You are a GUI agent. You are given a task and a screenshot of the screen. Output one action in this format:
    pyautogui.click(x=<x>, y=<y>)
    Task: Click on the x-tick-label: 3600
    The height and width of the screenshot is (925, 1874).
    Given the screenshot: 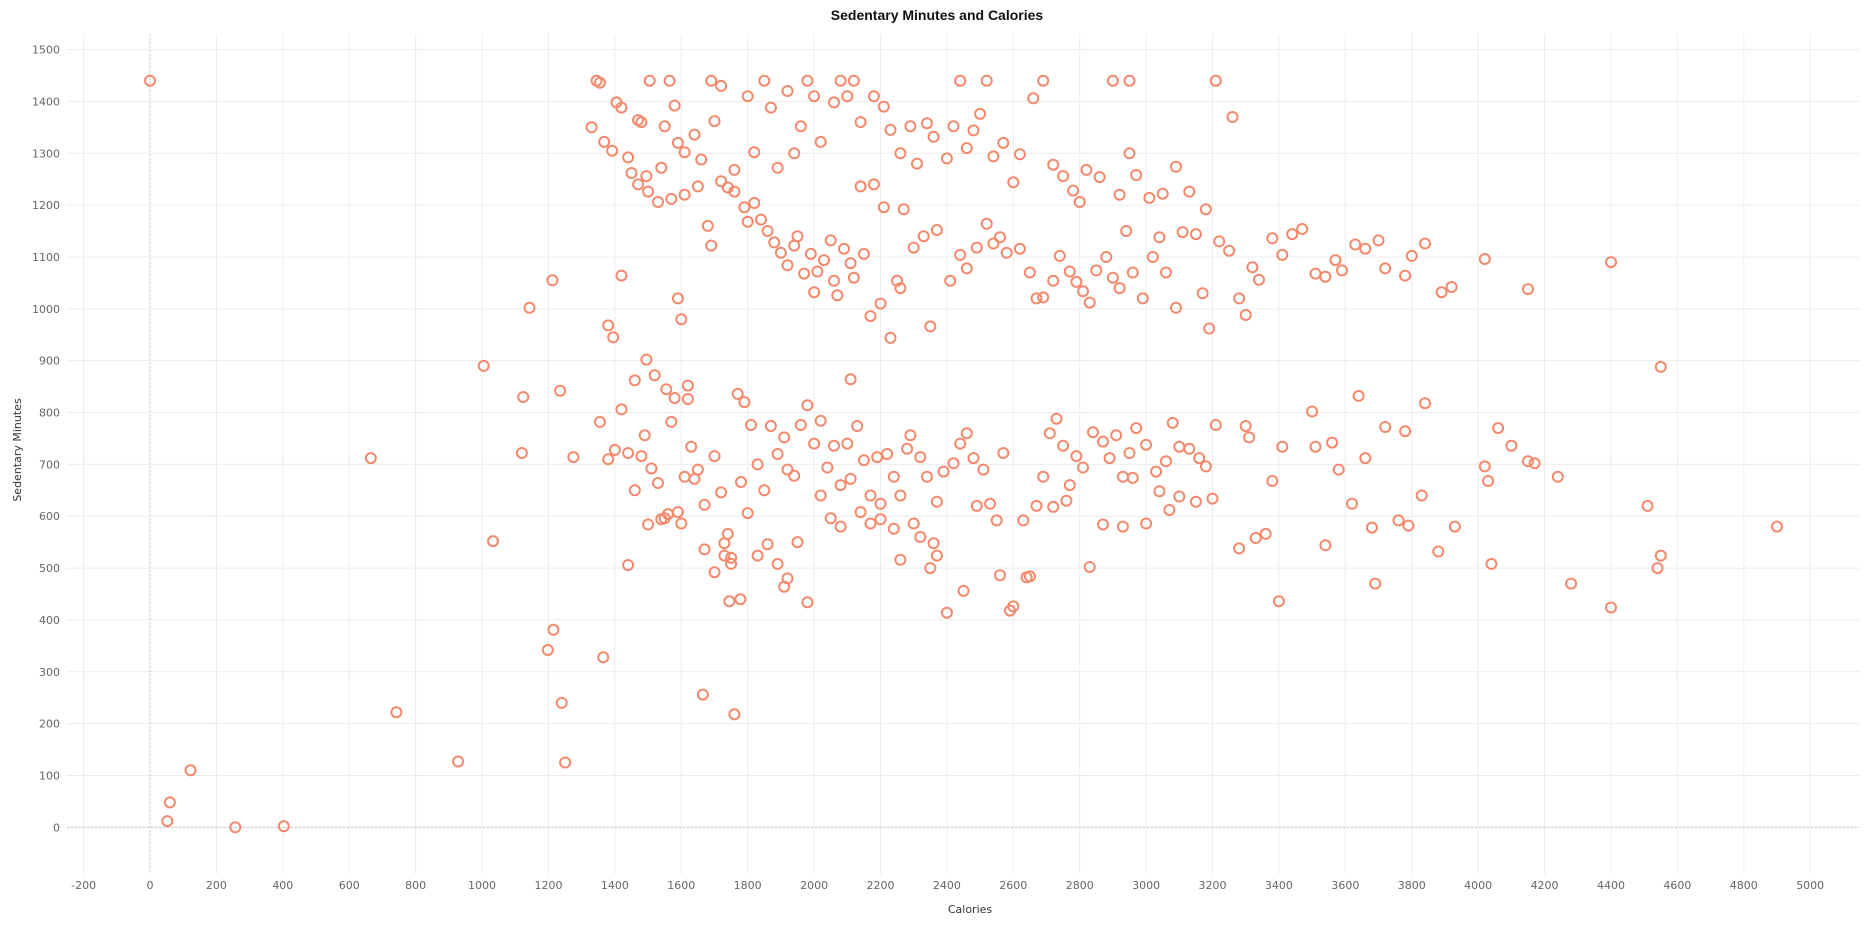 What is the action you would take?
    pyautogui.click(x=1345, y=885)
    